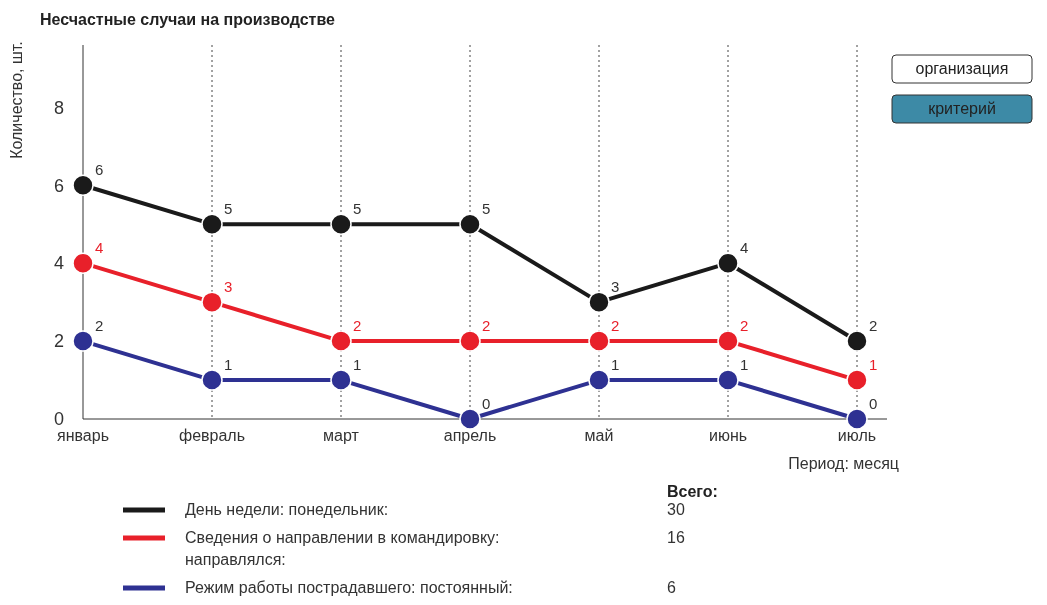 Image resolution: width=1047 pixels, height=605 pixels. I want to click on y-tick-label: 4, so click(59, 263).